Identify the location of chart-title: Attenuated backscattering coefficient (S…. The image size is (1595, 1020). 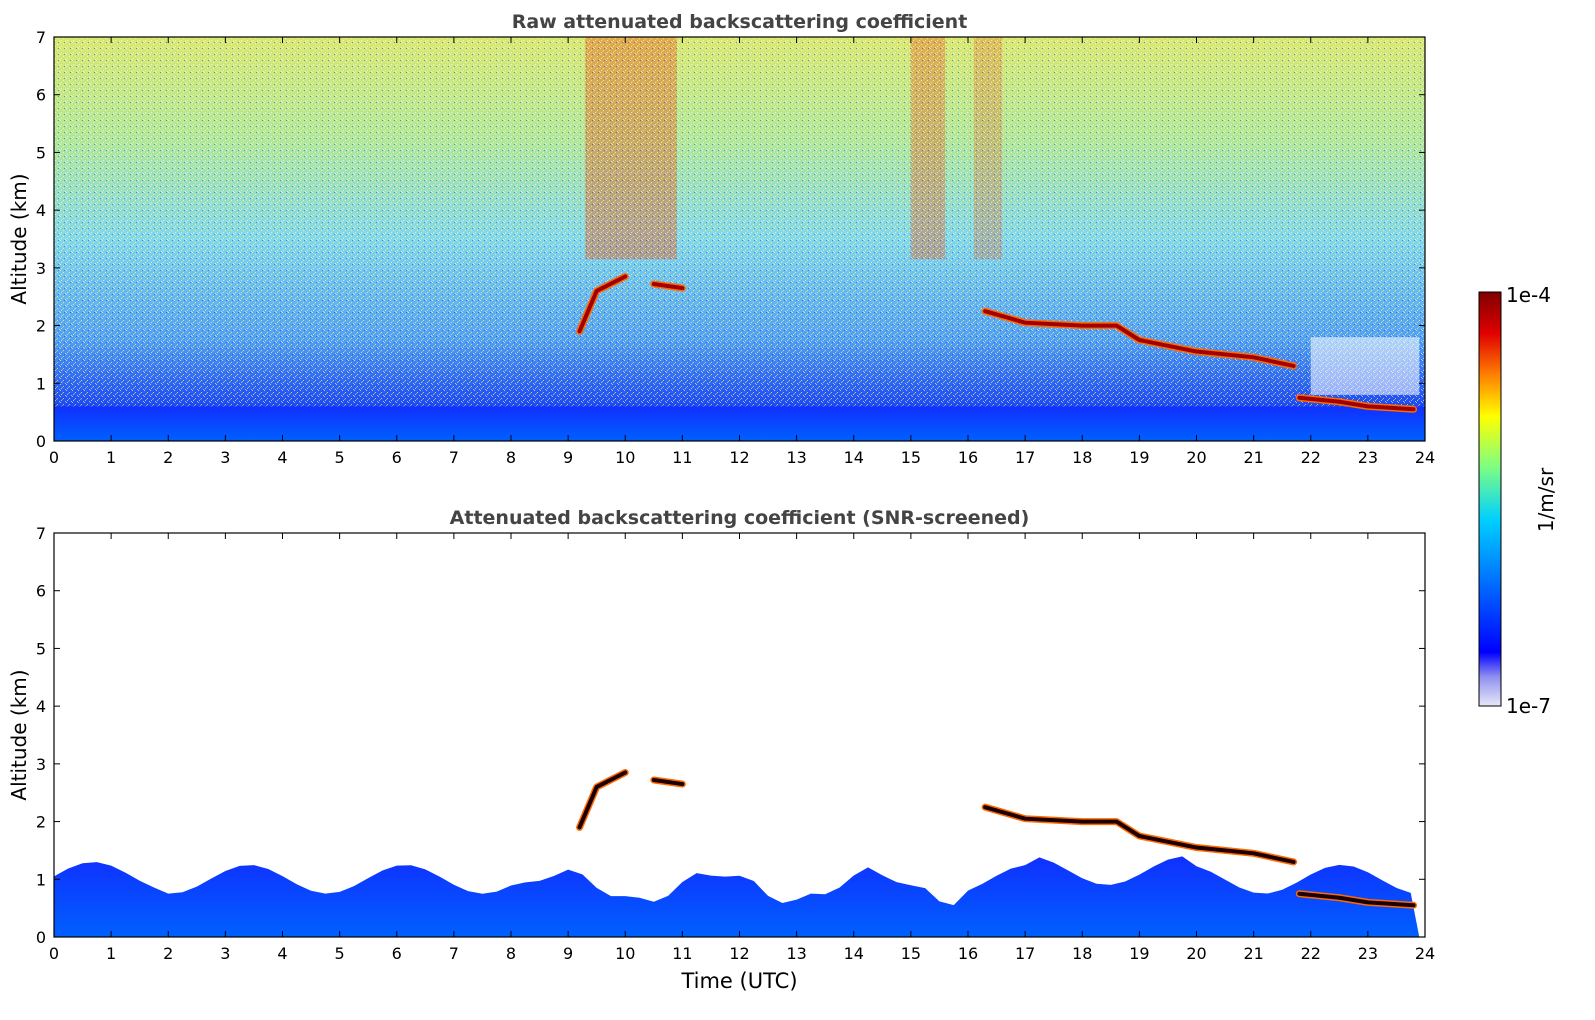
(740, 518).